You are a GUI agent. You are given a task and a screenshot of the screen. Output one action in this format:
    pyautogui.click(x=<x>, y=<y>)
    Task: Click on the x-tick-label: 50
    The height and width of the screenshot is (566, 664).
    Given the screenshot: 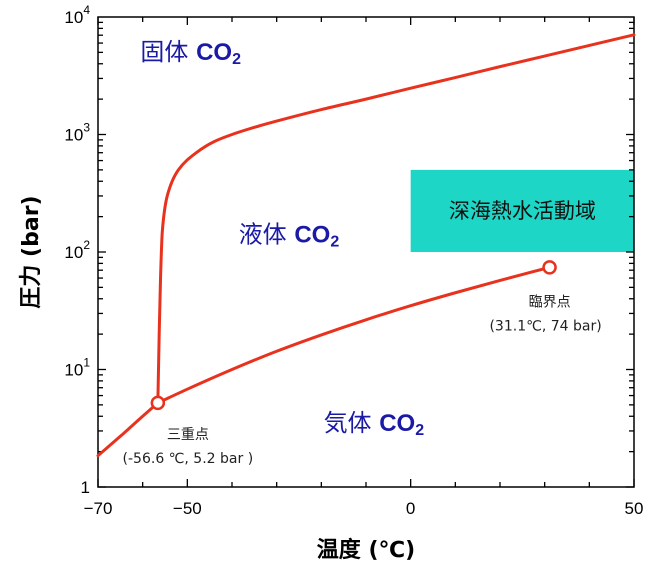 What is the action you would take?
    pyautogui.click(x=634, y=508)
    